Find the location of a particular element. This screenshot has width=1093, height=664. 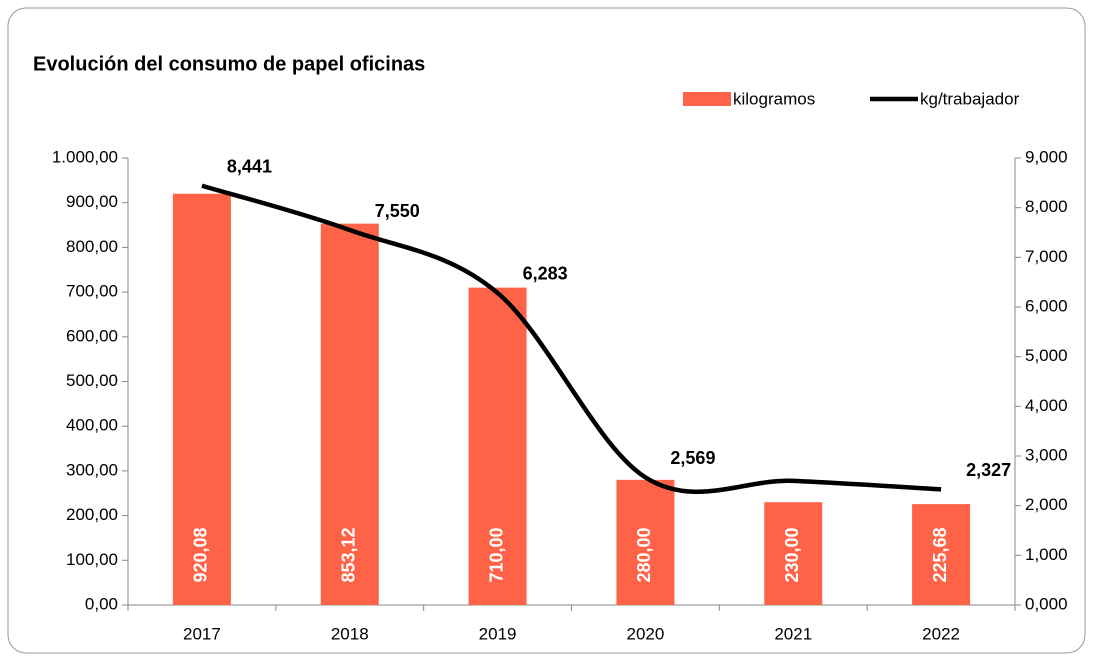

line-value-label: 7,550 is located at coordinates (397, 211).